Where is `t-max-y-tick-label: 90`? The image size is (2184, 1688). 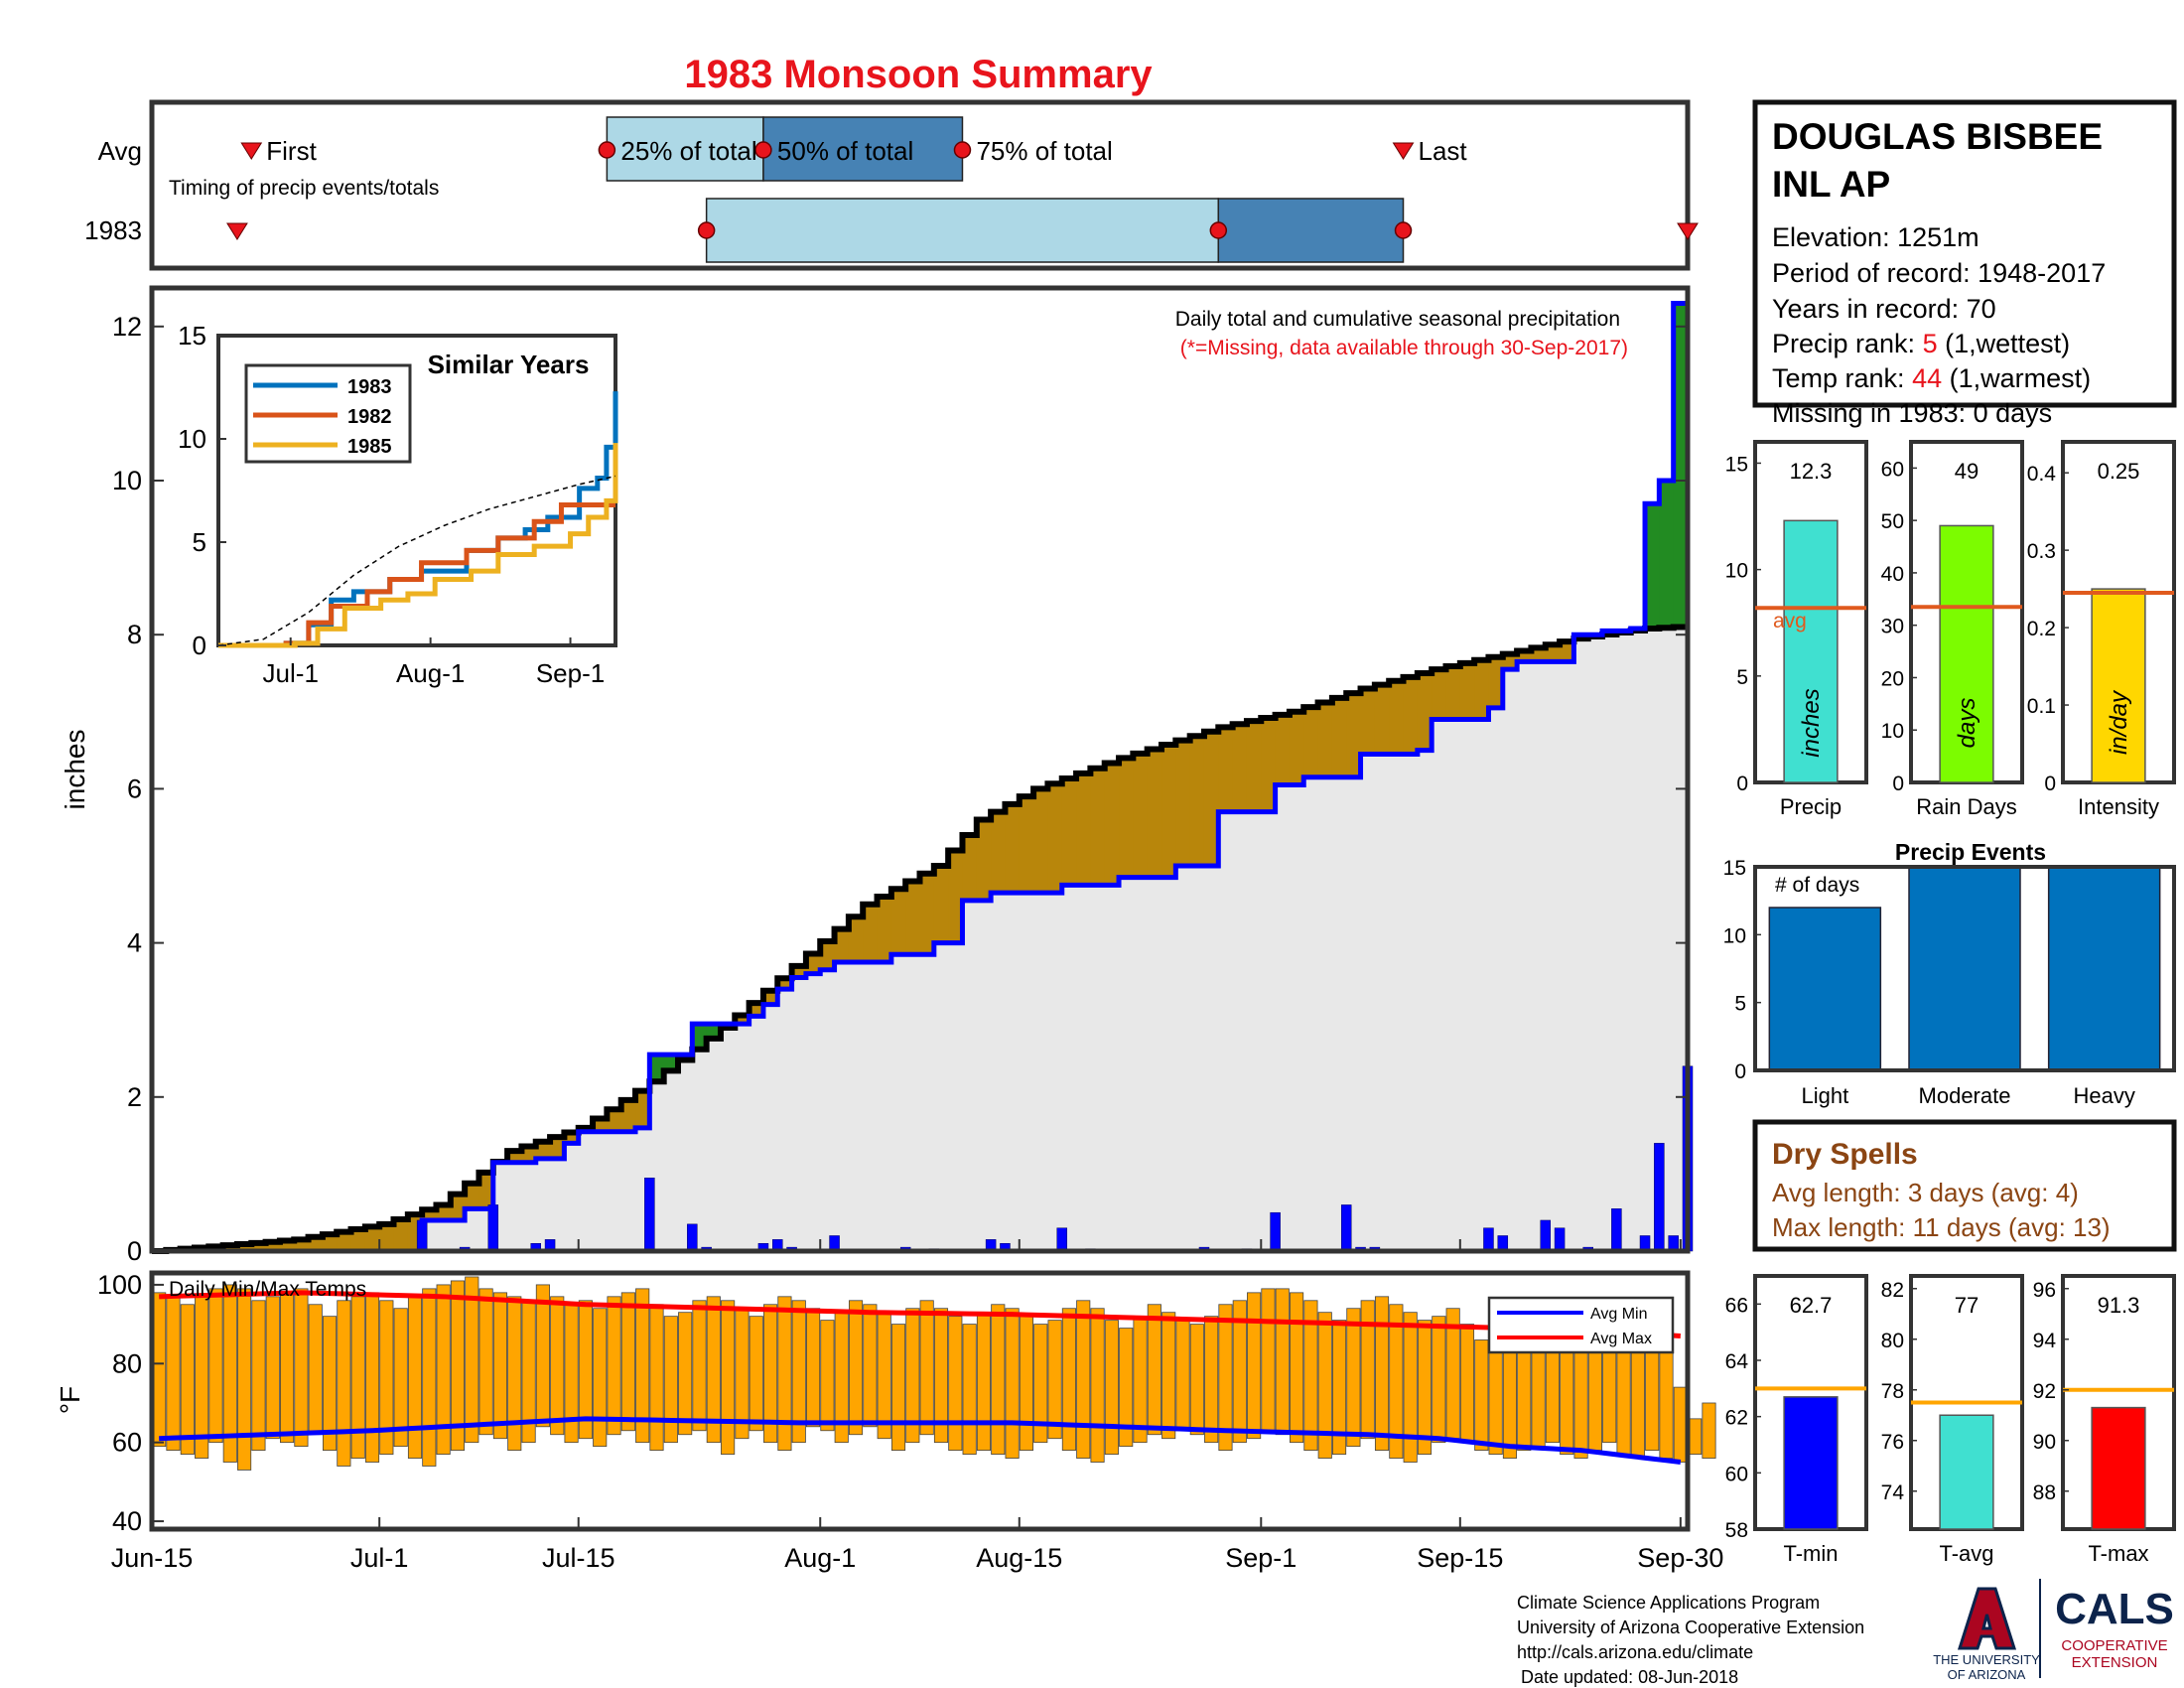 t-max-y-tick-label: 90 is located at coordinates (2044, 1442).